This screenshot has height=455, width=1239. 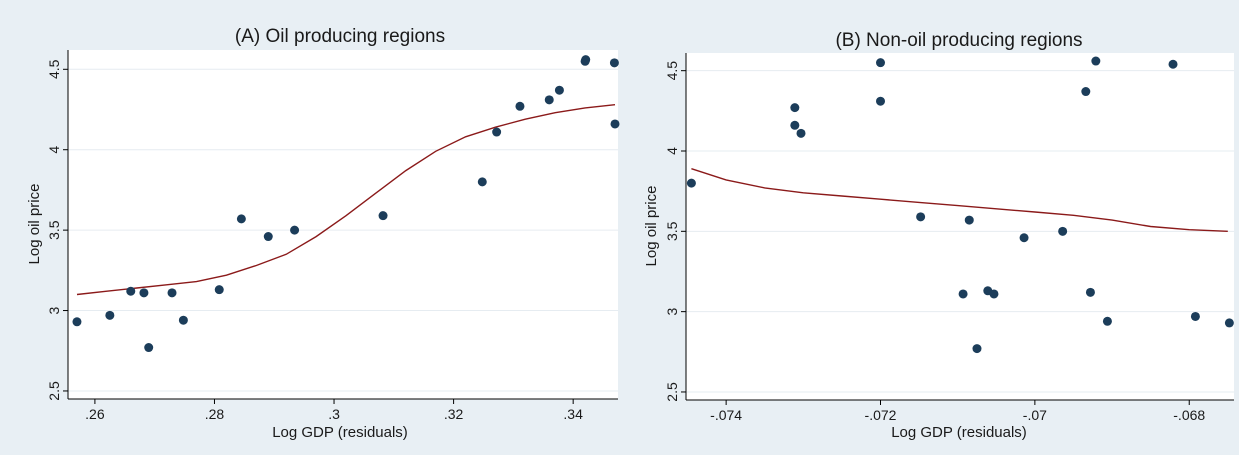 I want to click on chart-b-fit-line, so click(x=959, y=200).